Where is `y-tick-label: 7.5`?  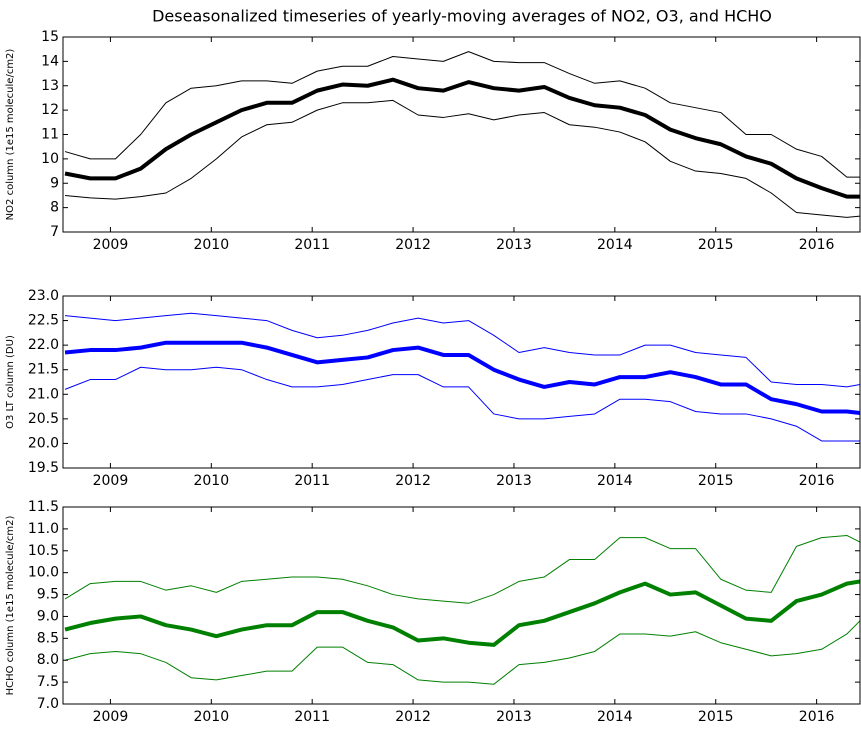 y-tick-label: 7.5 is located at coordinates (48, 682).